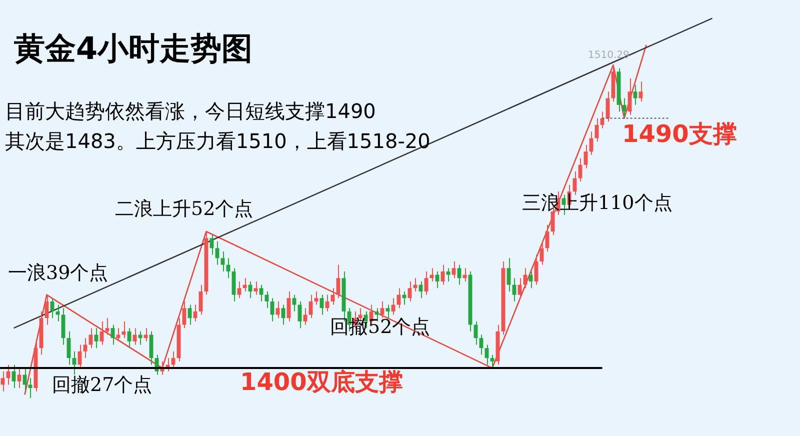 This screenshot has height=436, width=800. I want to click on annotation: 二浪上升52个点, so click(184, 209).